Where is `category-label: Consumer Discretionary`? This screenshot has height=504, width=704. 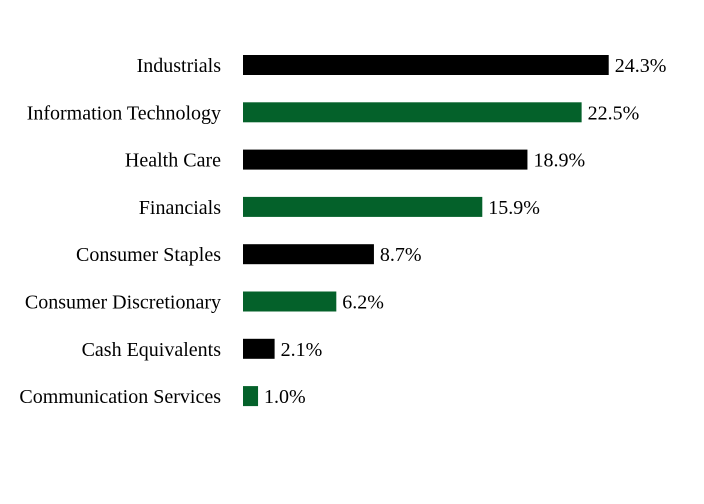 category-label: Consumer Discretionary is located at coordinates (123, 303).